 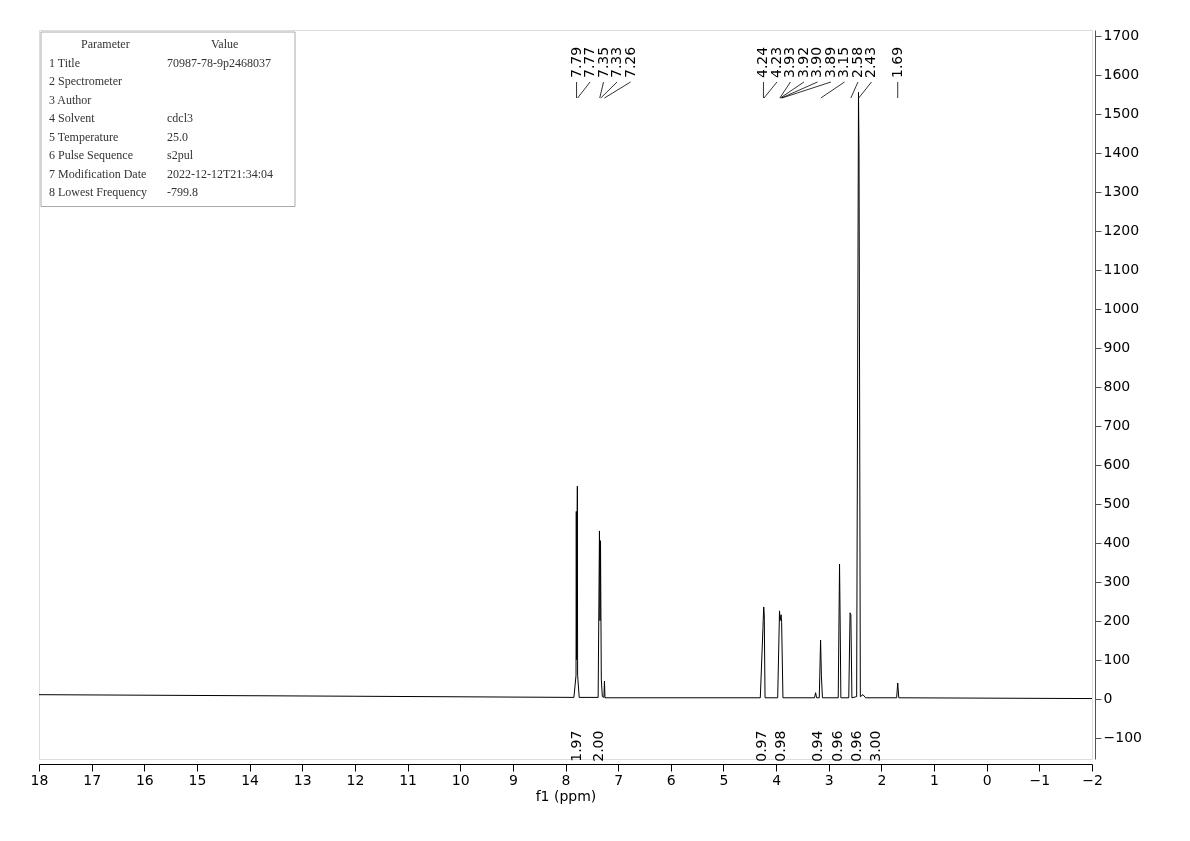 What do you see at coordinates (460, 779) in the screenshot?
I see `x-tick-label: 10` at bounding box center [460, 779].